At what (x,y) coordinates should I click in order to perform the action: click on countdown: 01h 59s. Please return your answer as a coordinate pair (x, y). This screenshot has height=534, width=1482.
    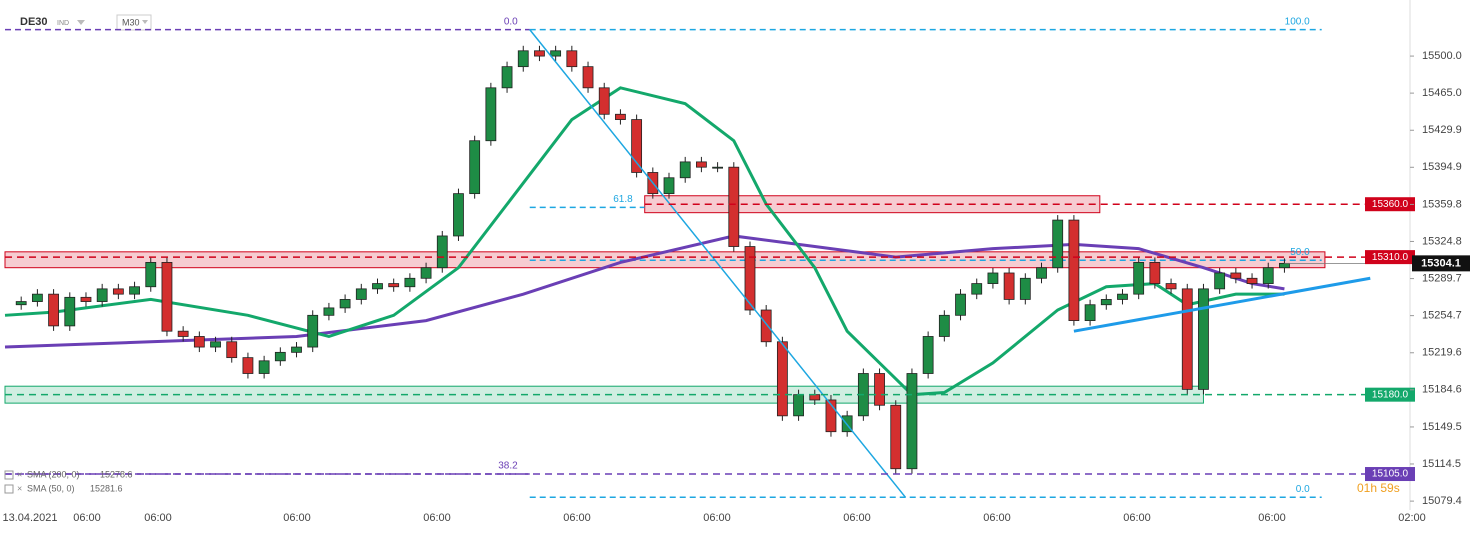
    Looking at the image, I should click on (1378, 488).